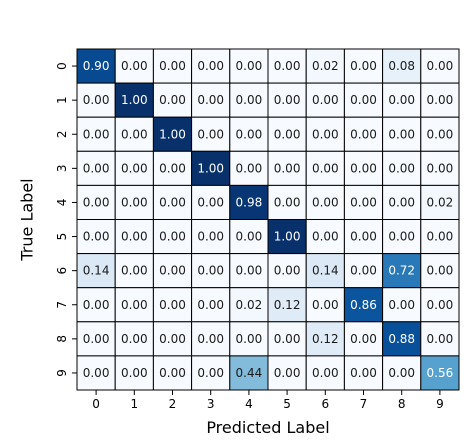 This screenshot has width=470, height=440. What do you see at coordinates (62, 339) in the screenshot?
I see `y-tick-label: 8` at bounding box center [62, 339].